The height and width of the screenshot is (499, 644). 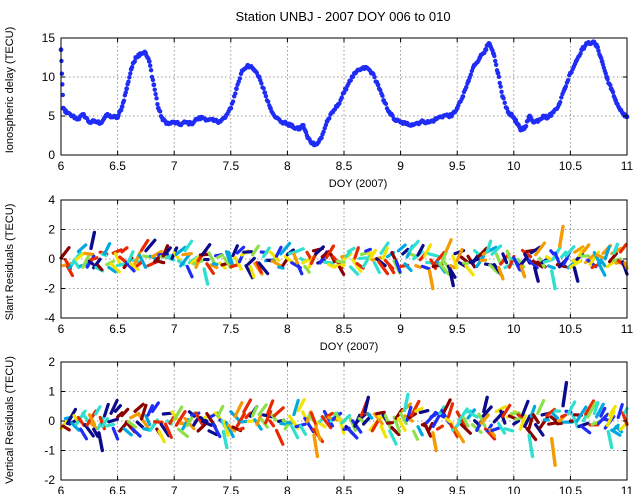 I want to click on y-tick-label: 4, so click(x=51, y=200).